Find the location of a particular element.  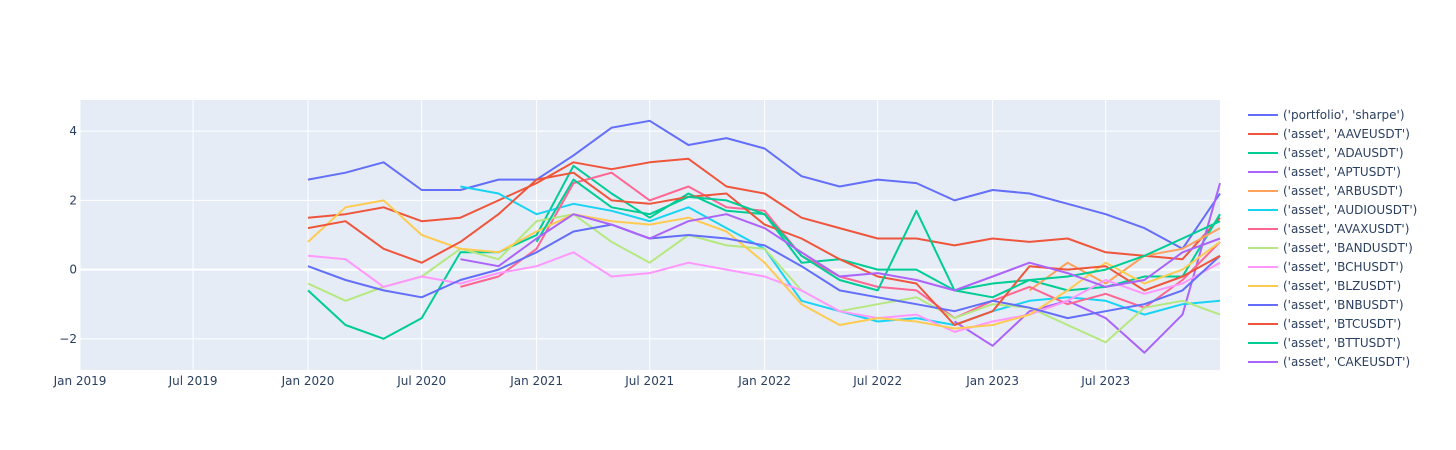

legend-item: ('asset', 'AUDIOUSDT') is located at coordinates (1332, 210).